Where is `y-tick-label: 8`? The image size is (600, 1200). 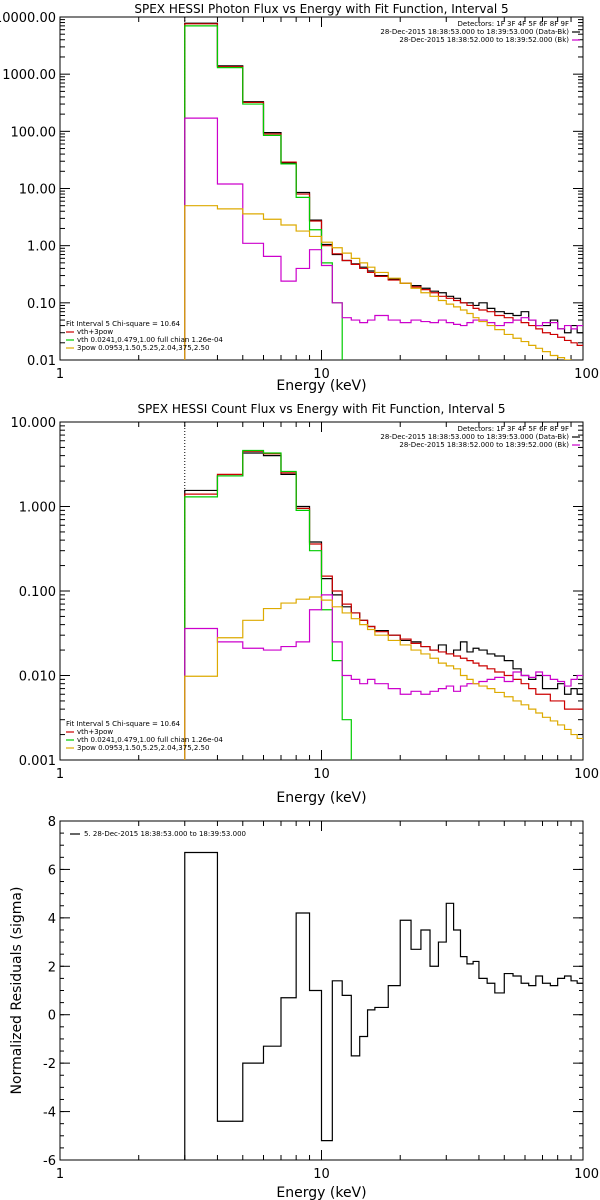 y-tick-label: 8 is located at coordinates (52, 822).